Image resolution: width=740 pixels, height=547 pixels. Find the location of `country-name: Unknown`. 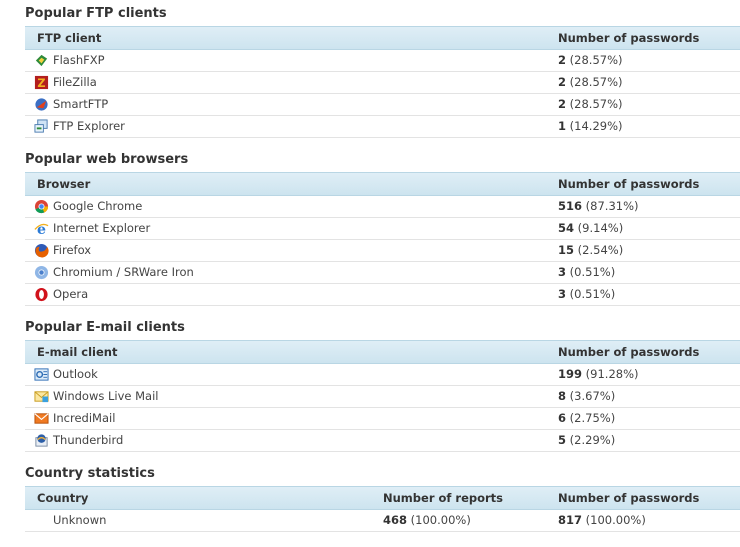

country-name: Unknown is located at coordinates (80, 520).